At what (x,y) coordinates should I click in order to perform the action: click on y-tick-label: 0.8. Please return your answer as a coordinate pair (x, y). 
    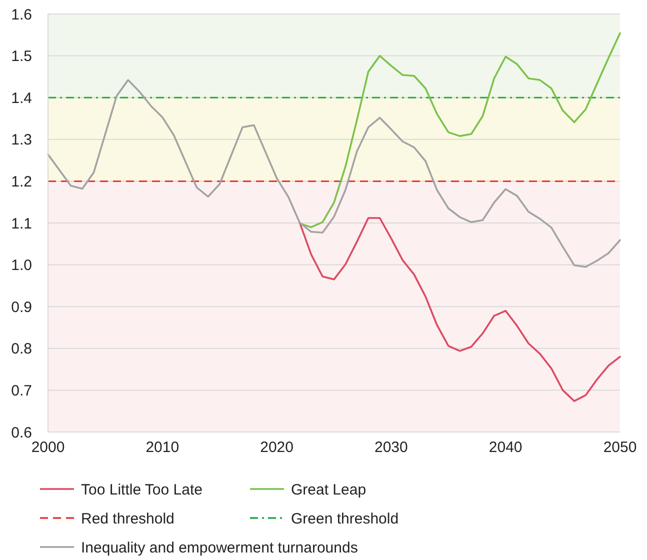
    Looking at the image, I should click on (21, 349).